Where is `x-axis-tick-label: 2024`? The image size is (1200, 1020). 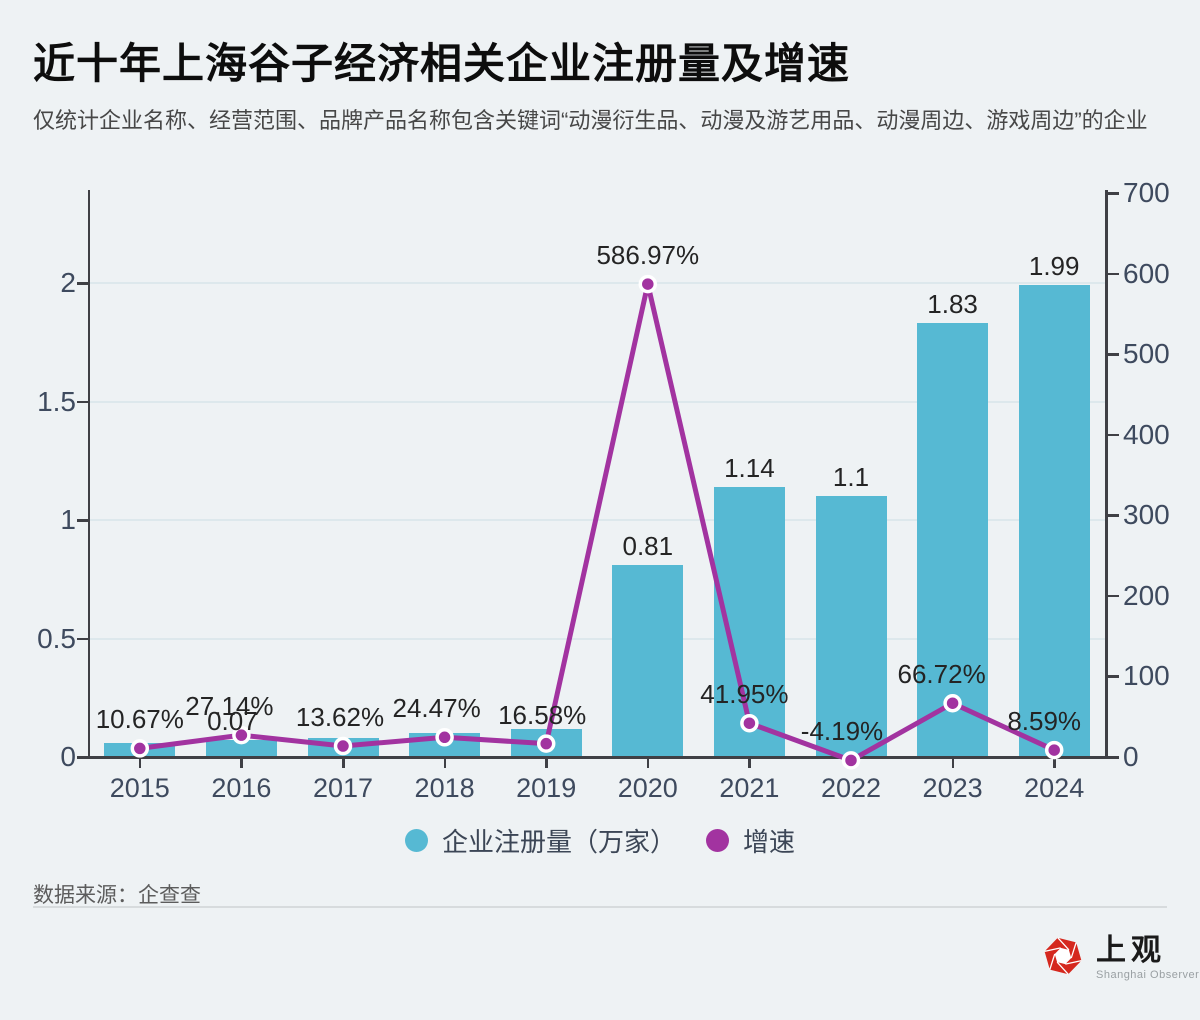
x-axis-tick-label: 2024 is located at coordinates (1054, 788).